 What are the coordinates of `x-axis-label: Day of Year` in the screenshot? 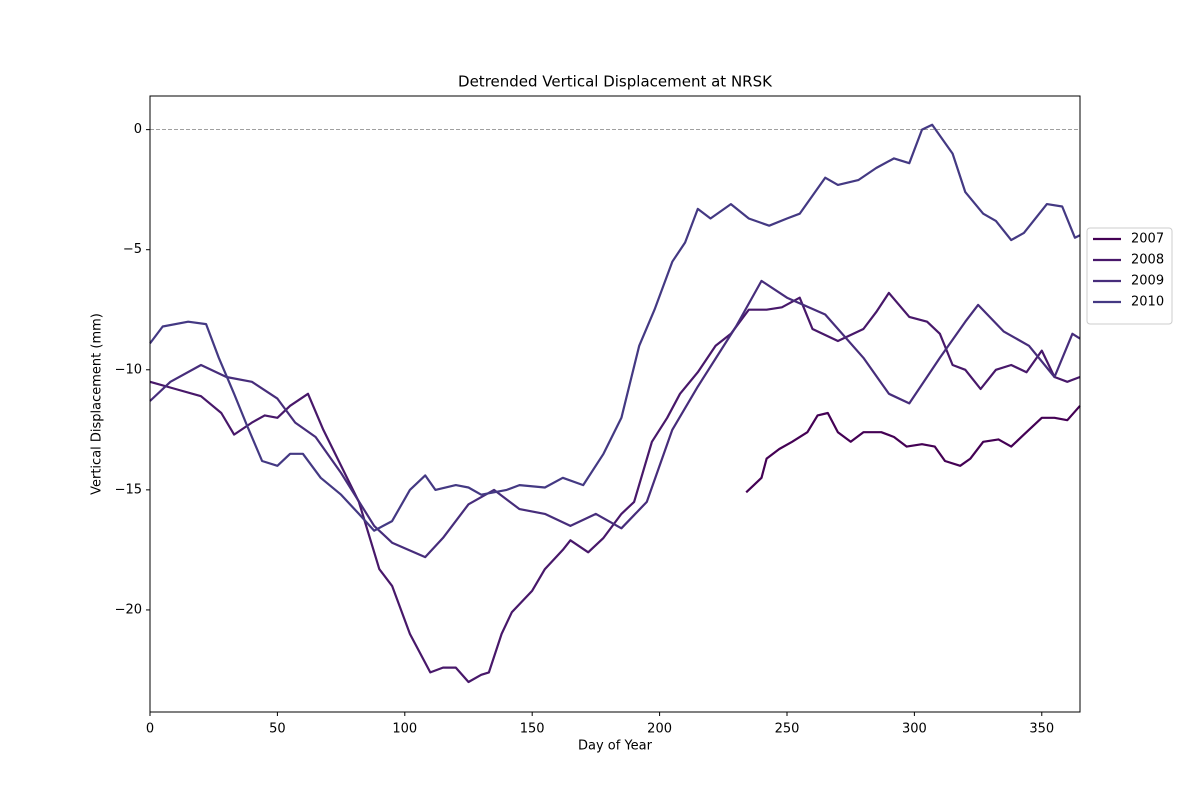 It's located at (615, 746).